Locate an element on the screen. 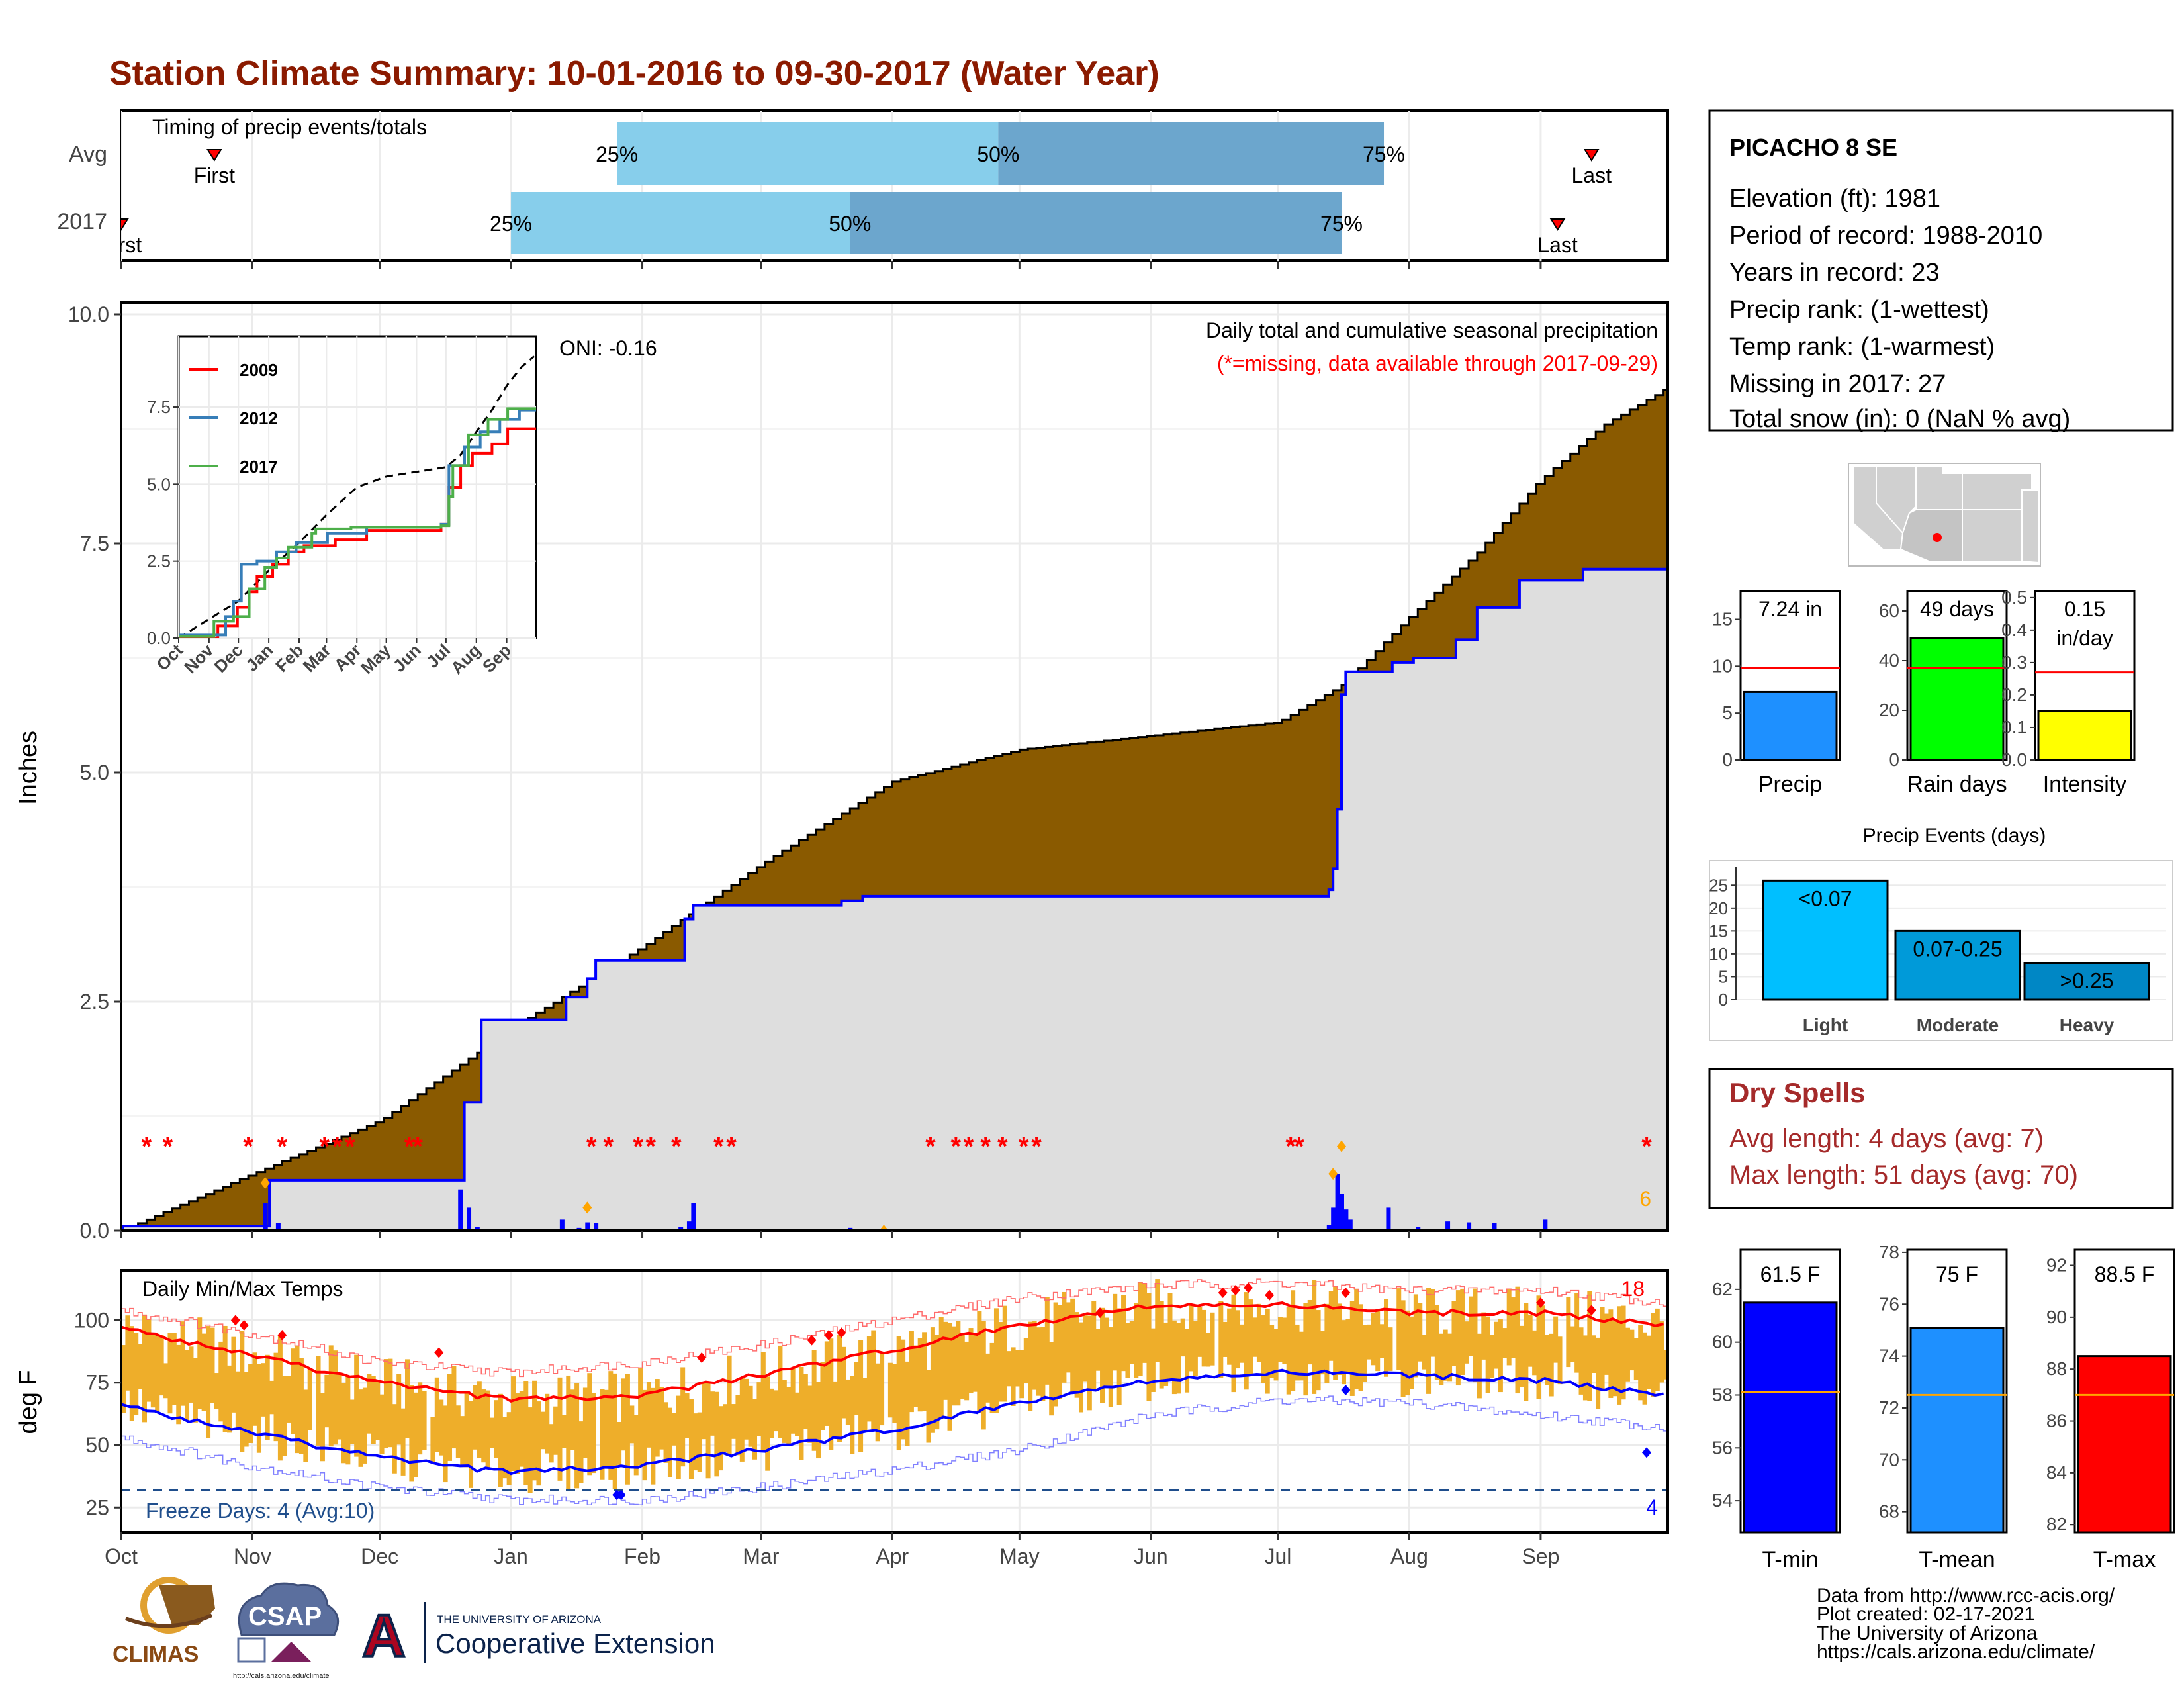 The width and height of the screenshot is (2184, 1688). locator-map is located at coordinates (1945, 515).